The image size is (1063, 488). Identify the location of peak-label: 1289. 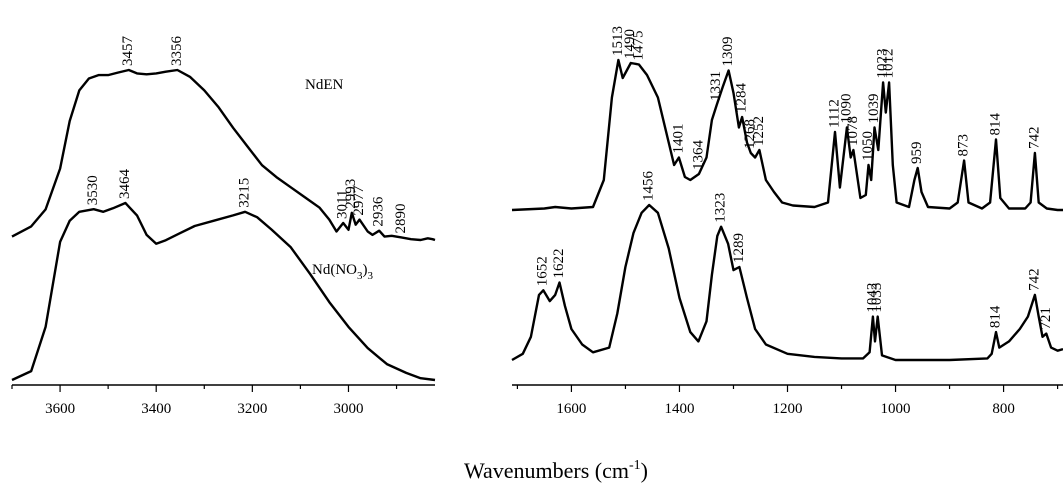
(739, 248).